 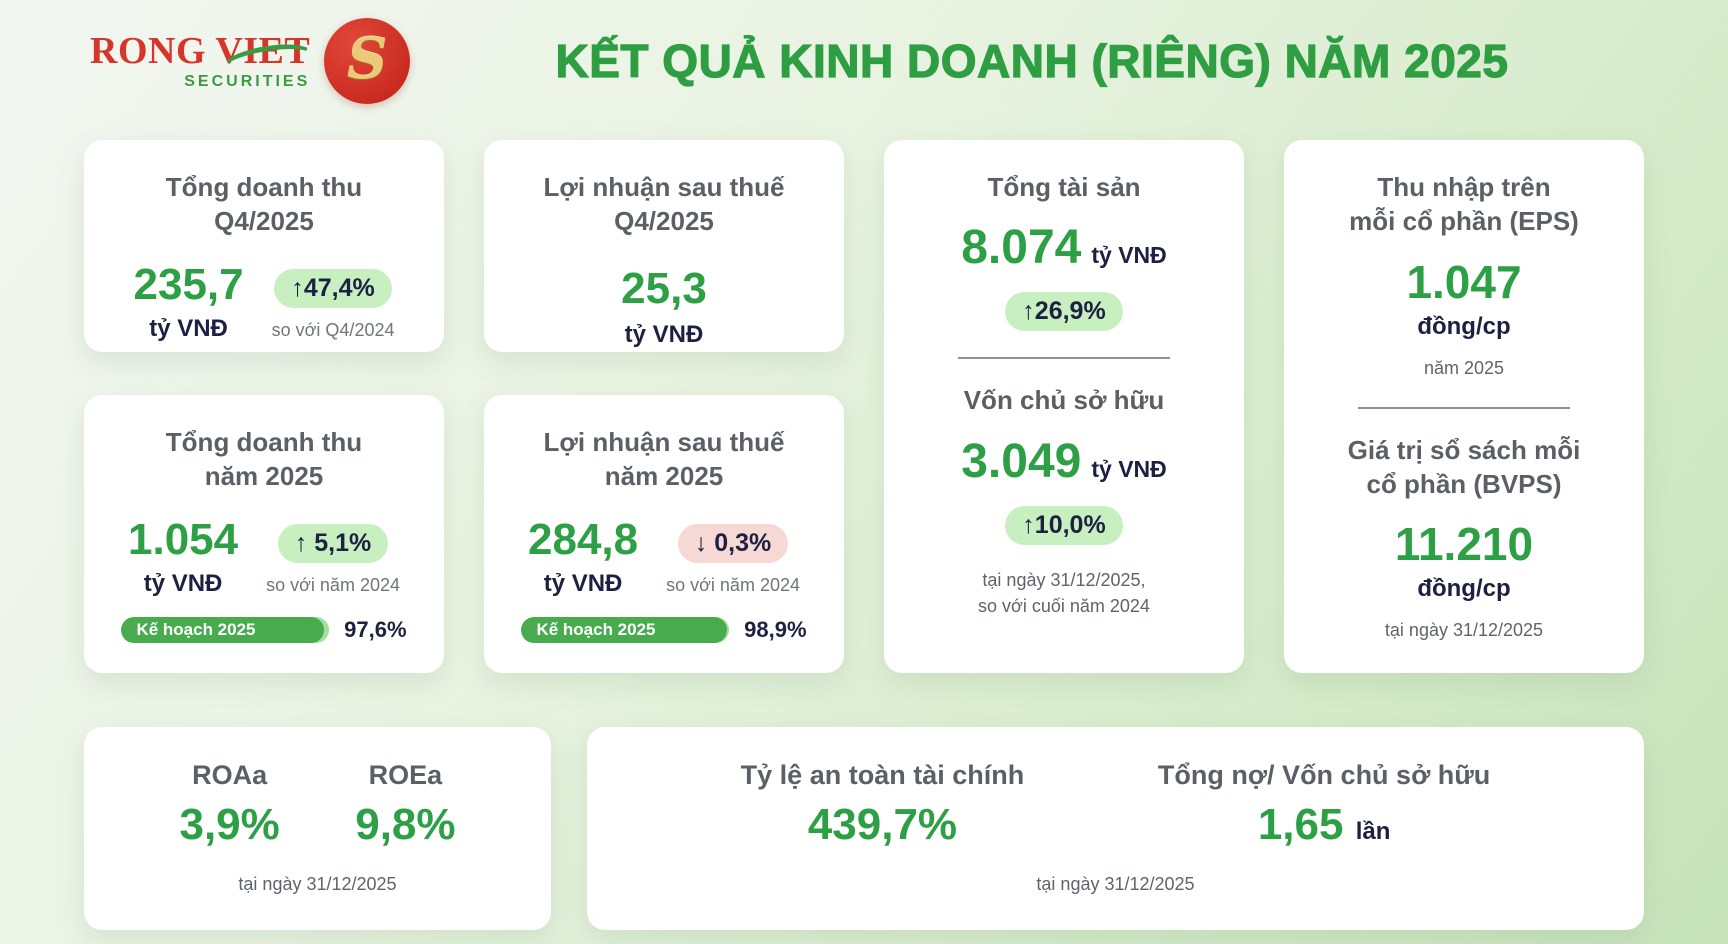 What do you see at coordinates (1464, 221) in the screenshot?
I see `card-title-line2: mỗi cổ phần (EPS)` at bounding box center [1464, 221].